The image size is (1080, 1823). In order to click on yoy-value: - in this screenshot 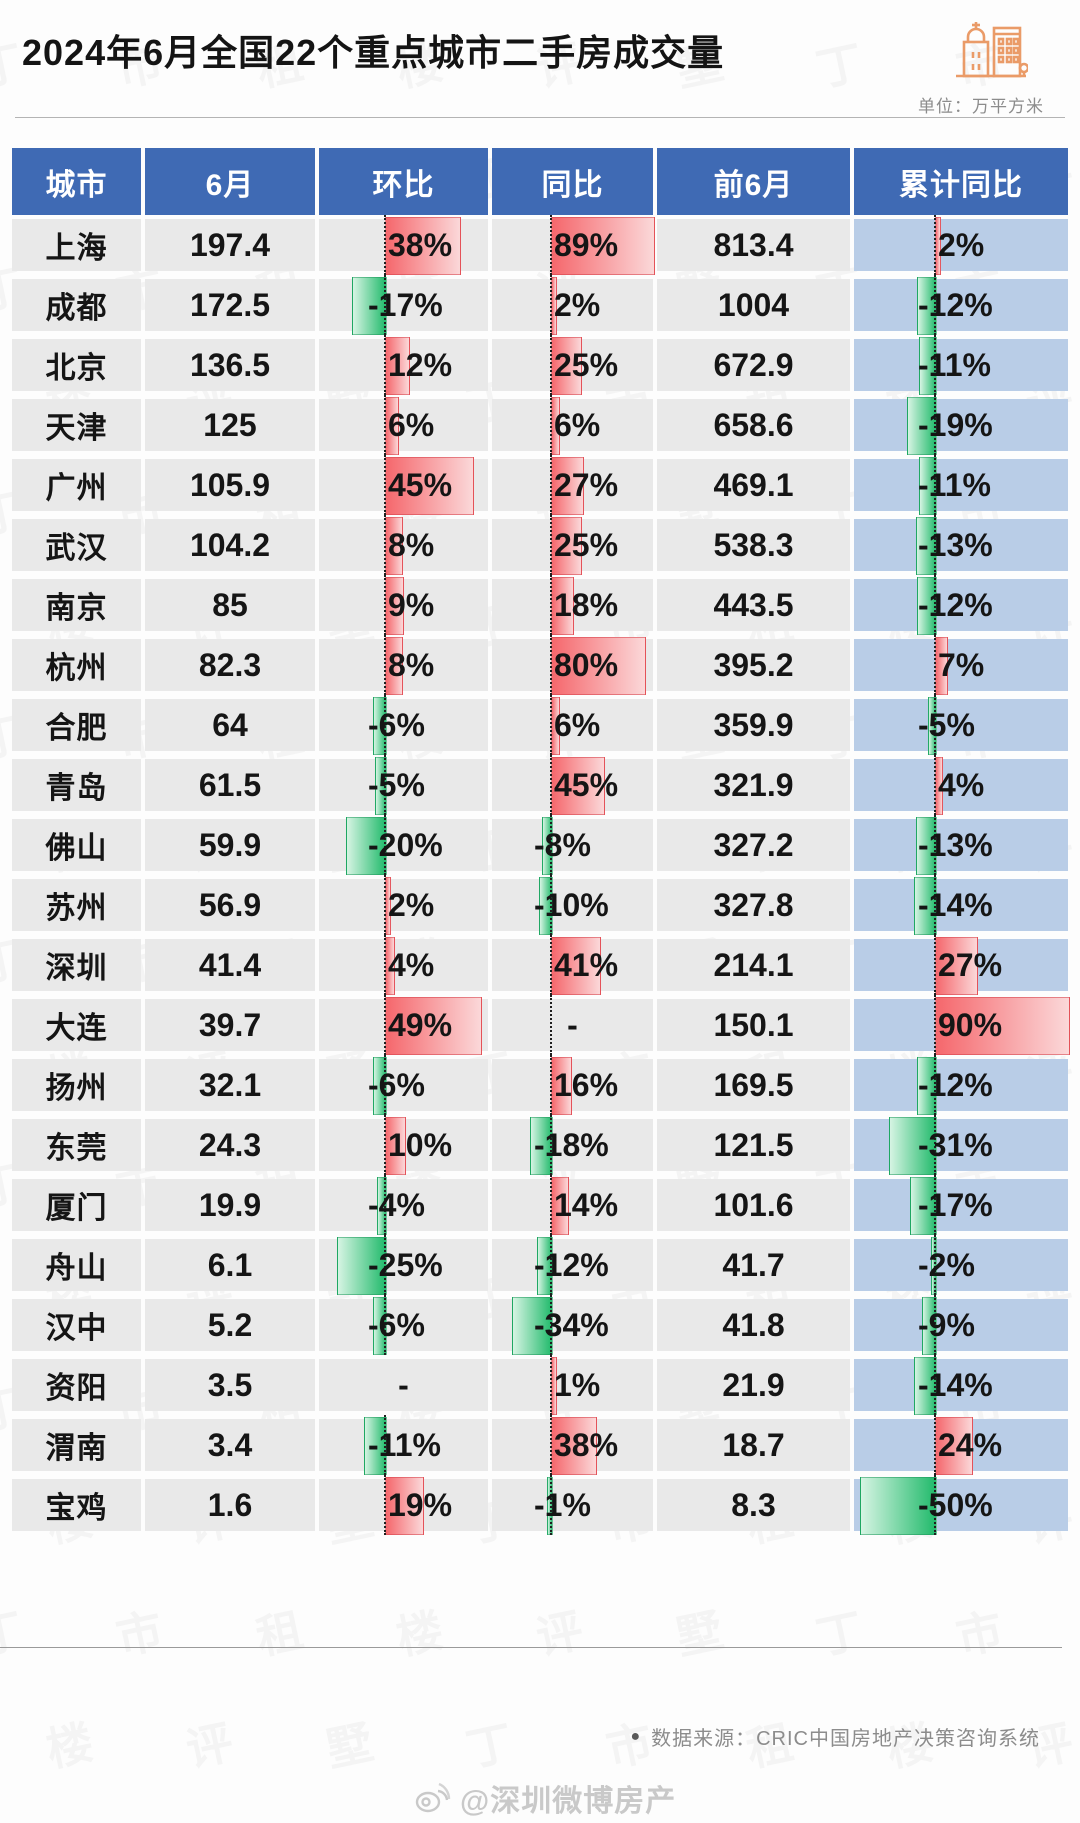, I will do `click(572, 1025)`.